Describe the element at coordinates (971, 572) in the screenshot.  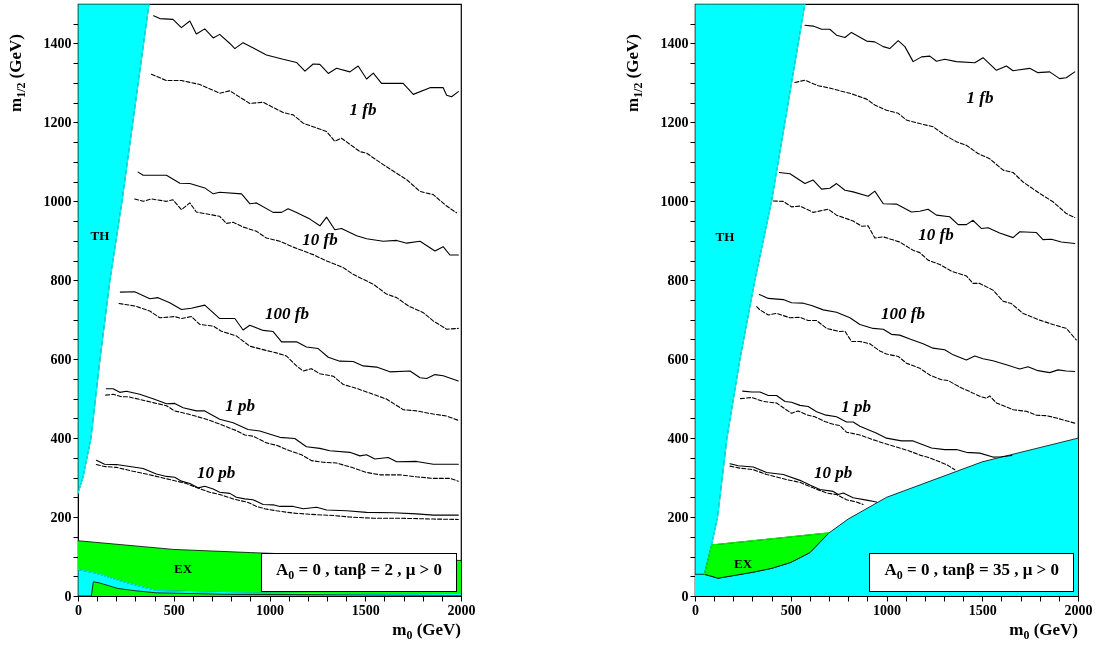
I see `annotation: A$_{0}$ = 0 , tanβ = 35 , μ > 0` at that location.